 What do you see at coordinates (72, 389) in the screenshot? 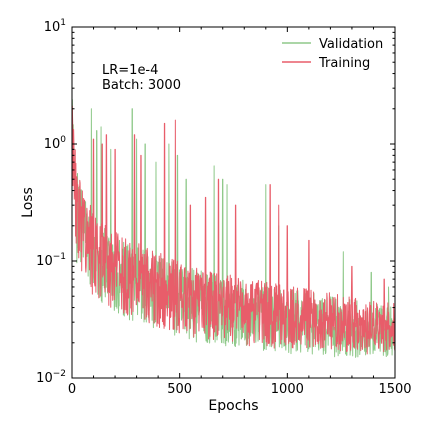
I see `x-tick-label: 0` at bounding box center [72, 389].